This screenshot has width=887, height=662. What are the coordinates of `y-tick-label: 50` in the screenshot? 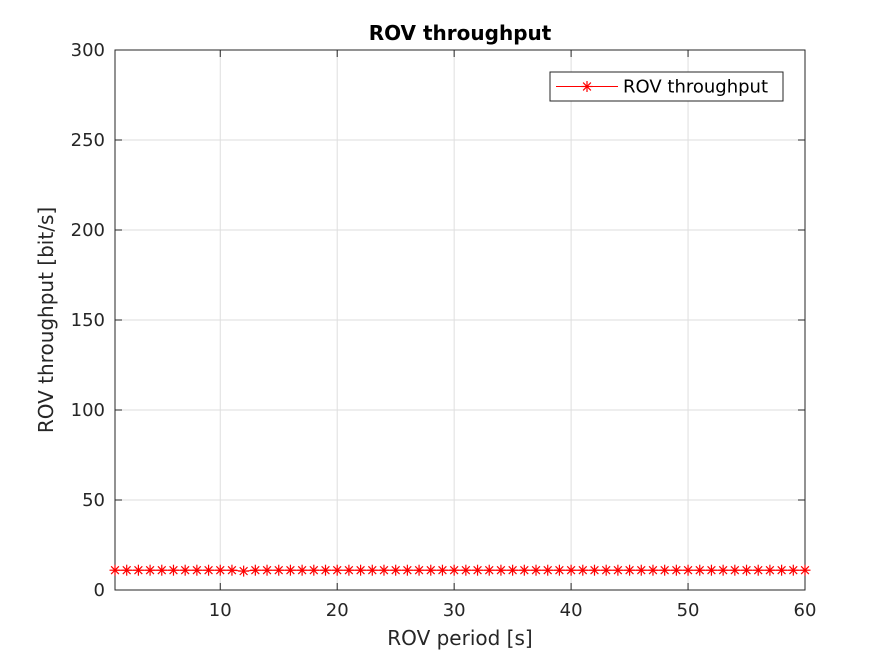 It's located at (93, 500).